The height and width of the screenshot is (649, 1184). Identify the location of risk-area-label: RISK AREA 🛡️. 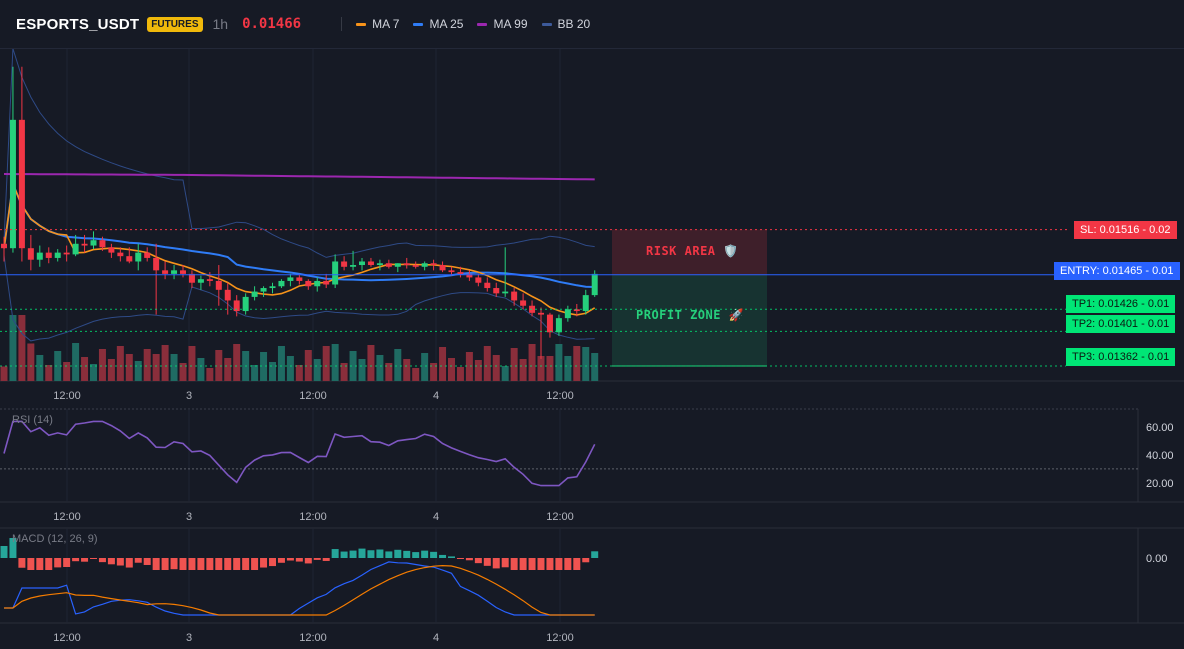
(692, 251).